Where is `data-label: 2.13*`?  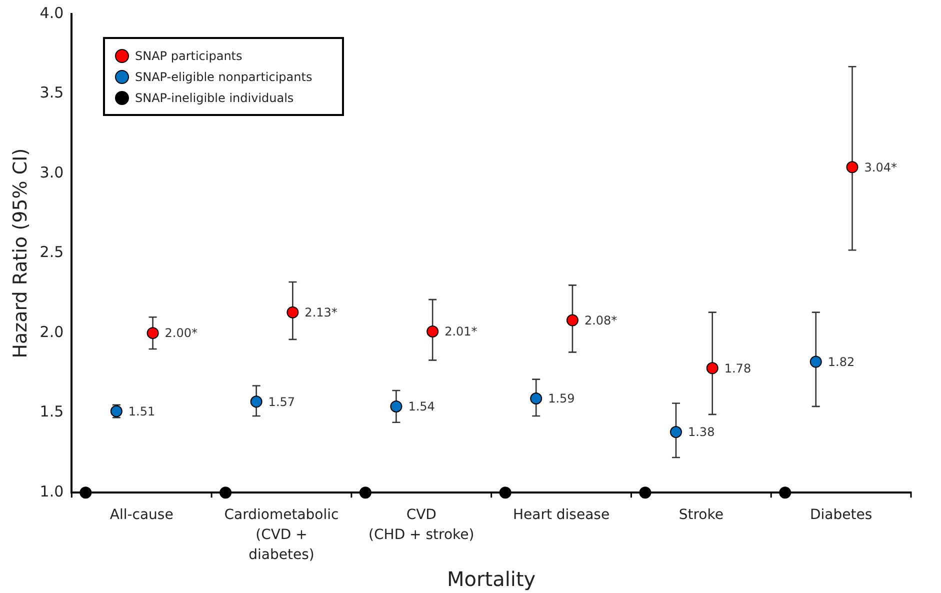
data-label: 2.13* is located at coordinates (321, 312).